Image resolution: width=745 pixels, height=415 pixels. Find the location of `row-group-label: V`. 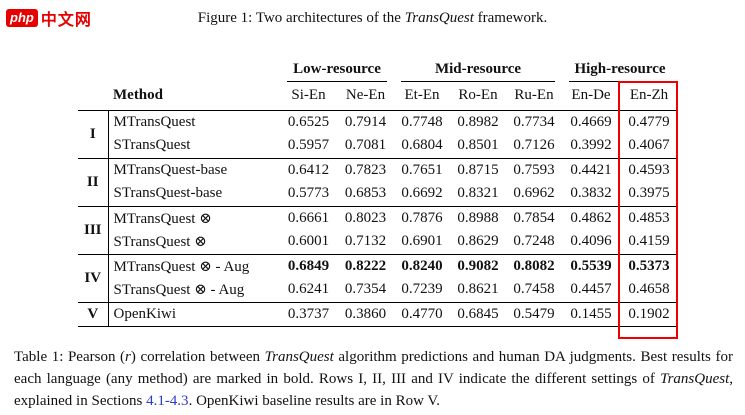

row-group-label: V is located at coordinates (93, 314).